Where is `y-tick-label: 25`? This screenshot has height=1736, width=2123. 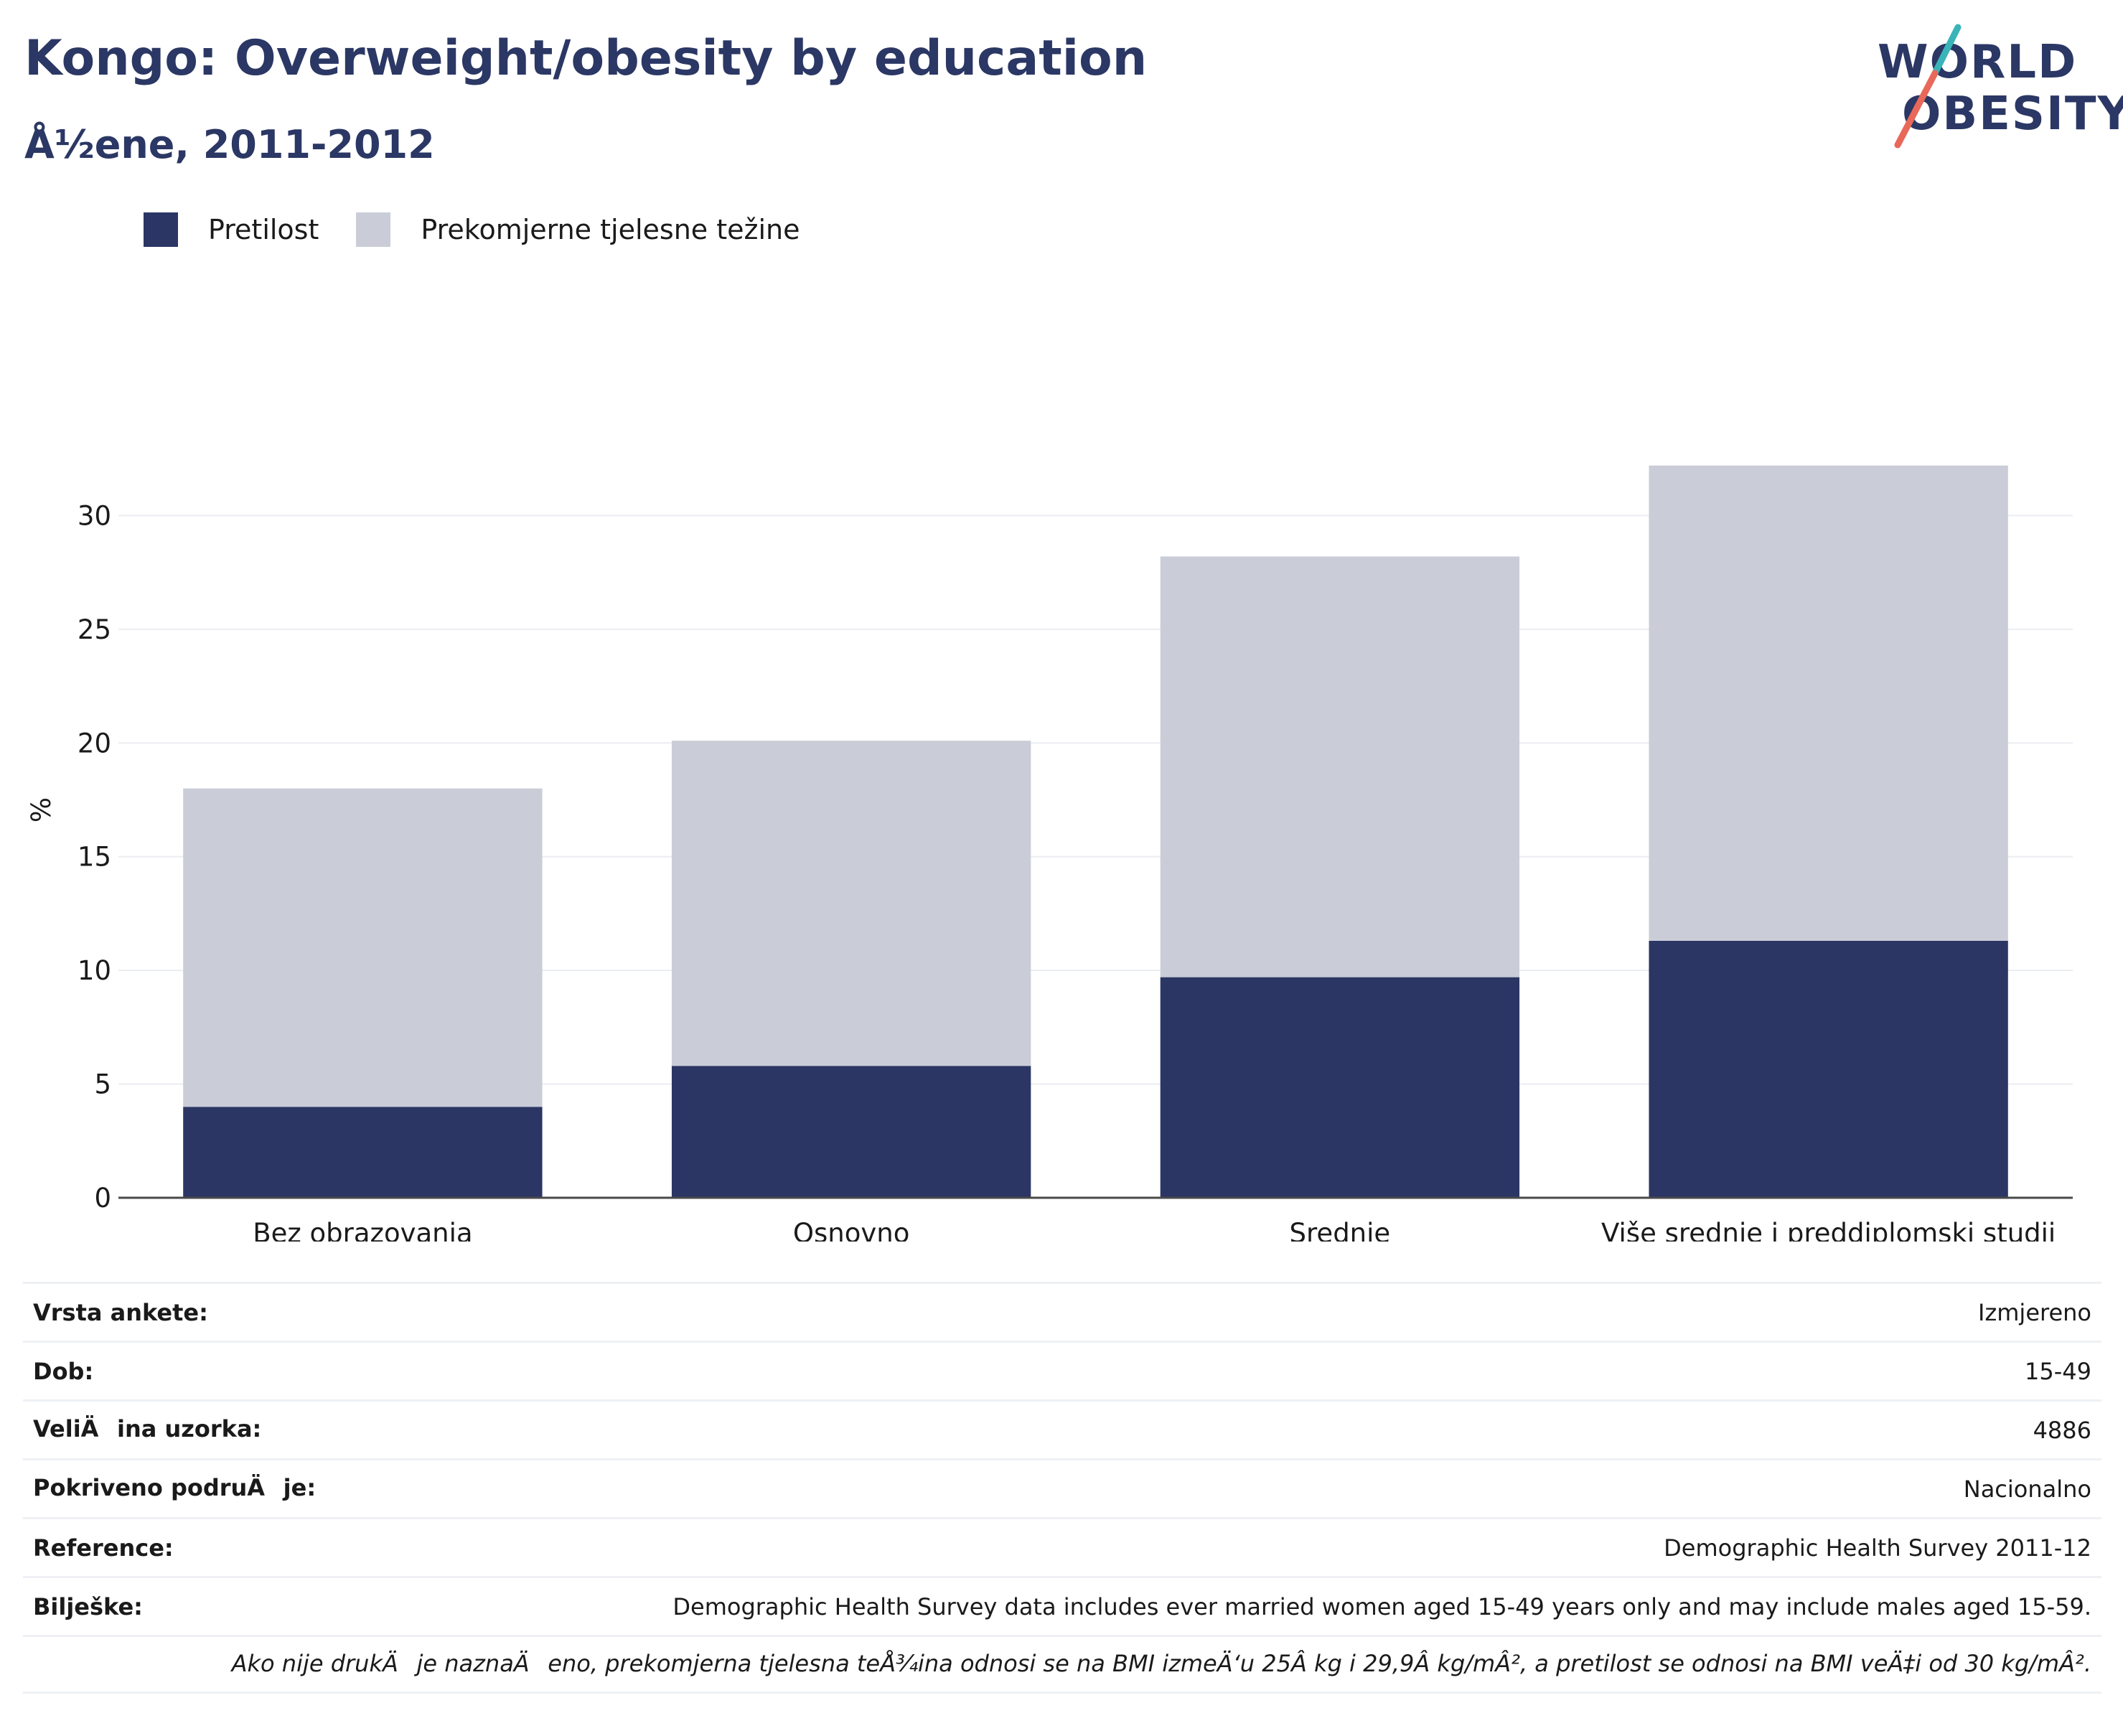
y-tick-label: 25 is located at coordinates (94, 629).